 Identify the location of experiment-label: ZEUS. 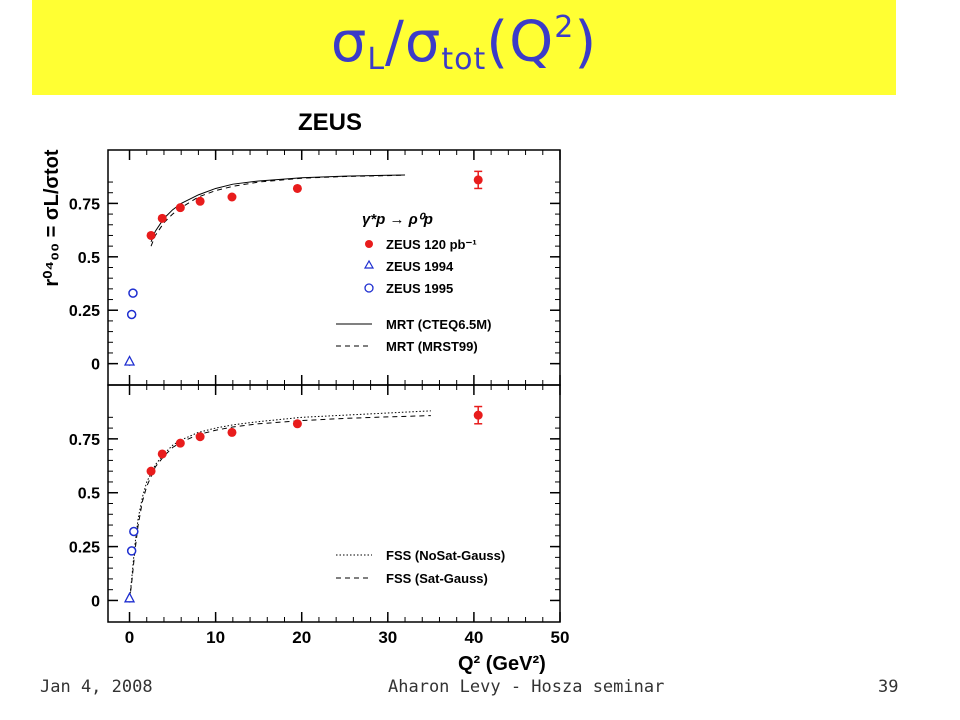
(330, 122).